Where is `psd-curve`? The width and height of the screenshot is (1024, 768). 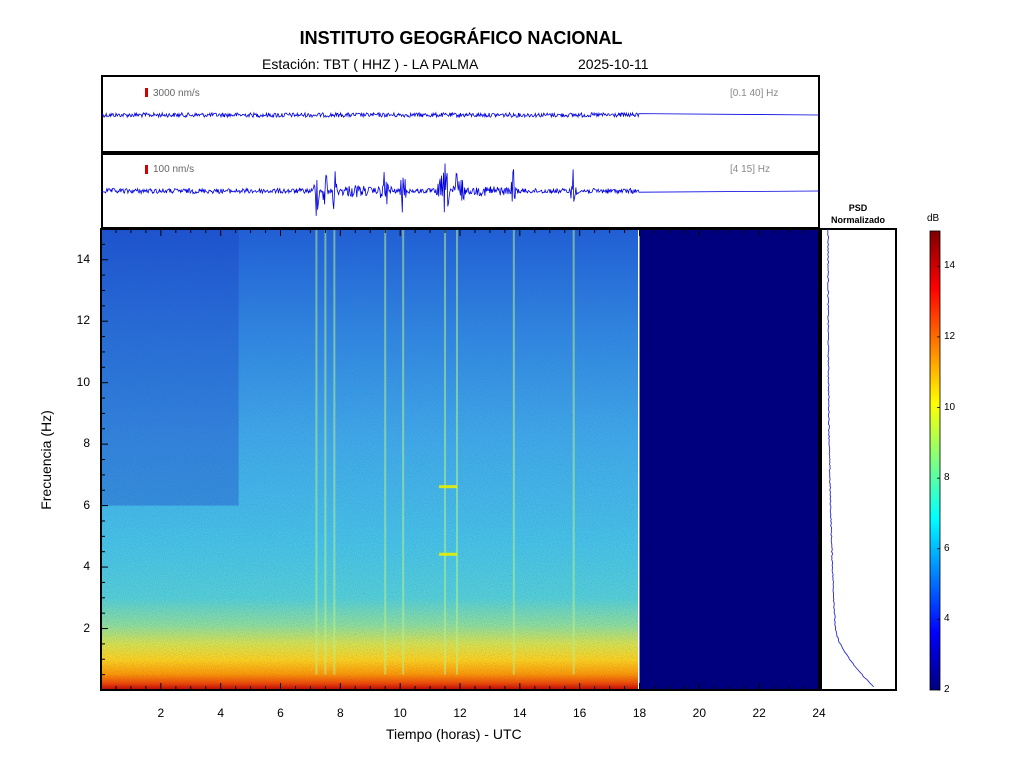
psd-curve is located at coordinates (850, 458).